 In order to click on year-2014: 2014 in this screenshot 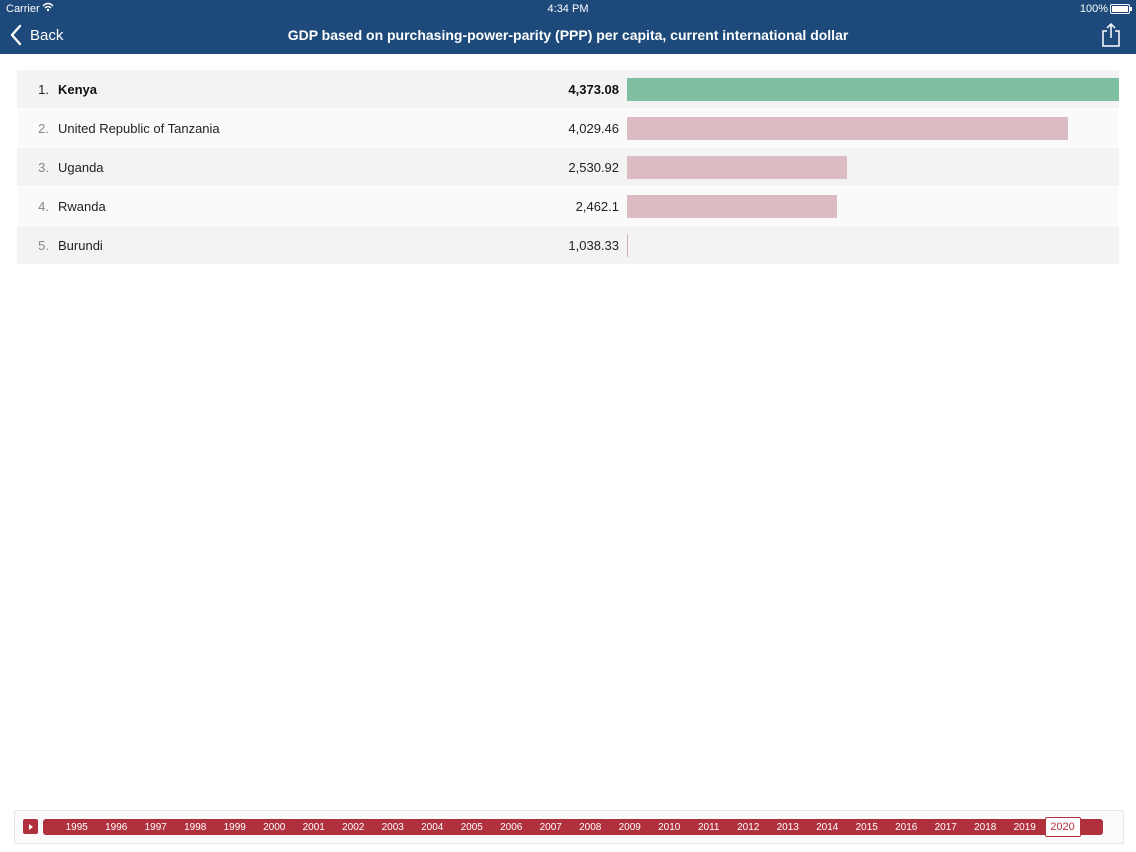, I will do `click(827, 827)`.